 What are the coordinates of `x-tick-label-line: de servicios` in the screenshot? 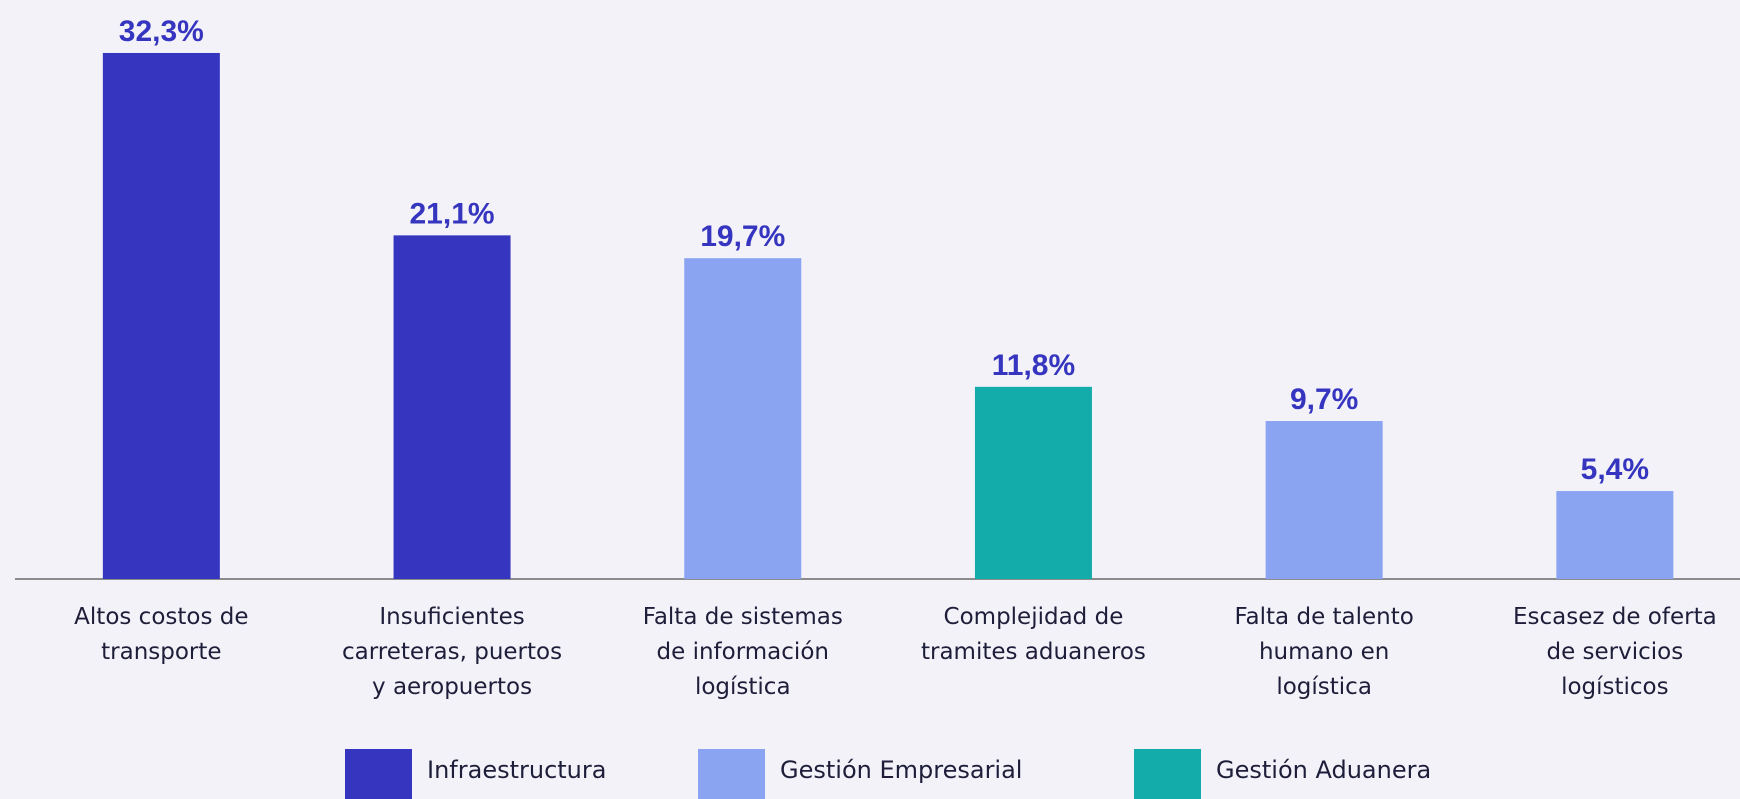 It's located at (1614, 652).